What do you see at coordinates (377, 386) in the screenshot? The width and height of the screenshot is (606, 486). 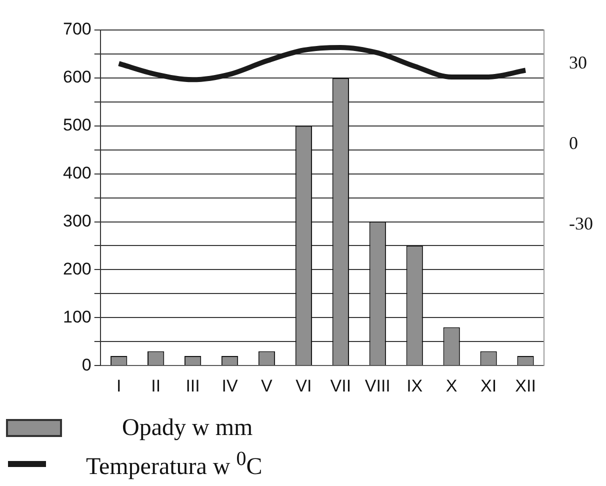 I see `x-tick-label: VIII` at bounding box center [377, 386].